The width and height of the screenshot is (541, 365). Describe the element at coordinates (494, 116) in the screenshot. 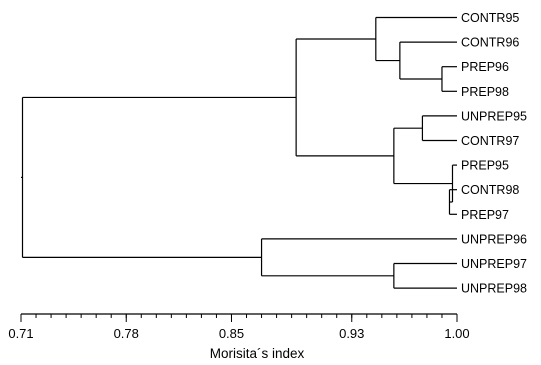

I see `leaf-label-unprep95: UNPREP95` at that location.